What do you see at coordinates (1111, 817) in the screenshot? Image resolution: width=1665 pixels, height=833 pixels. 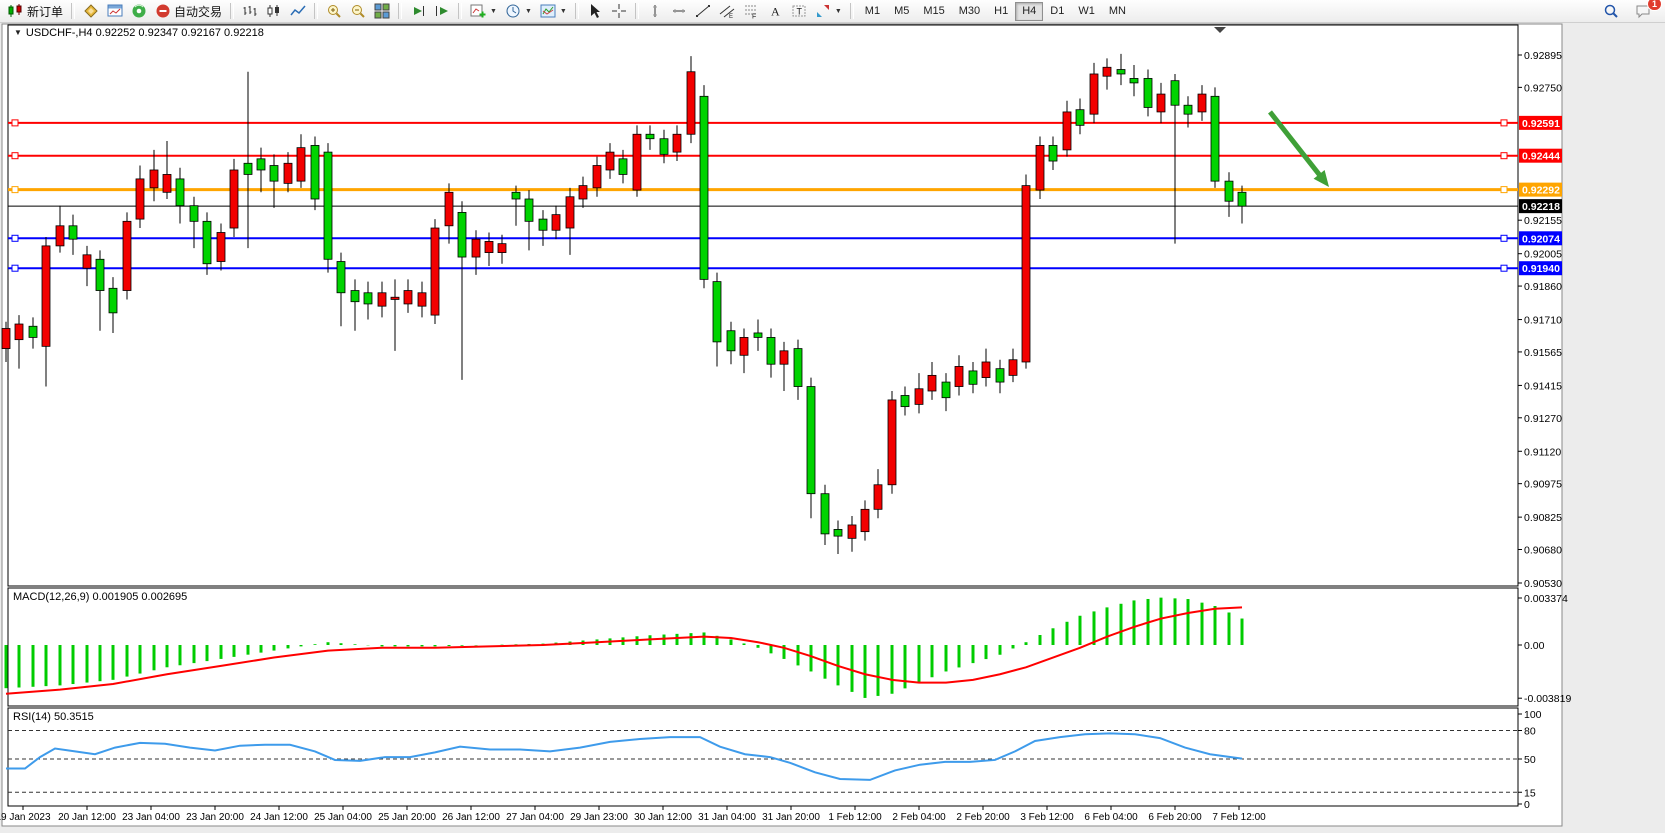 I see `time-axis-label: 6 Feb 04:00` at bounding box center [1111, 817].